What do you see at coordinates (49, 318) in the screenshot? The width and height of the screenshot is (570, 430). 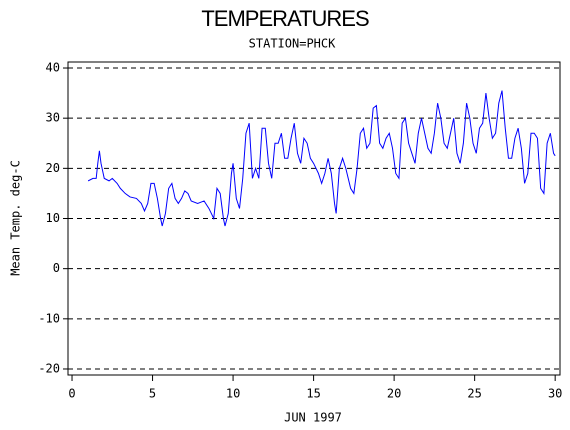 I see `y-tick-label: -10` at bounding box center [49, 318].